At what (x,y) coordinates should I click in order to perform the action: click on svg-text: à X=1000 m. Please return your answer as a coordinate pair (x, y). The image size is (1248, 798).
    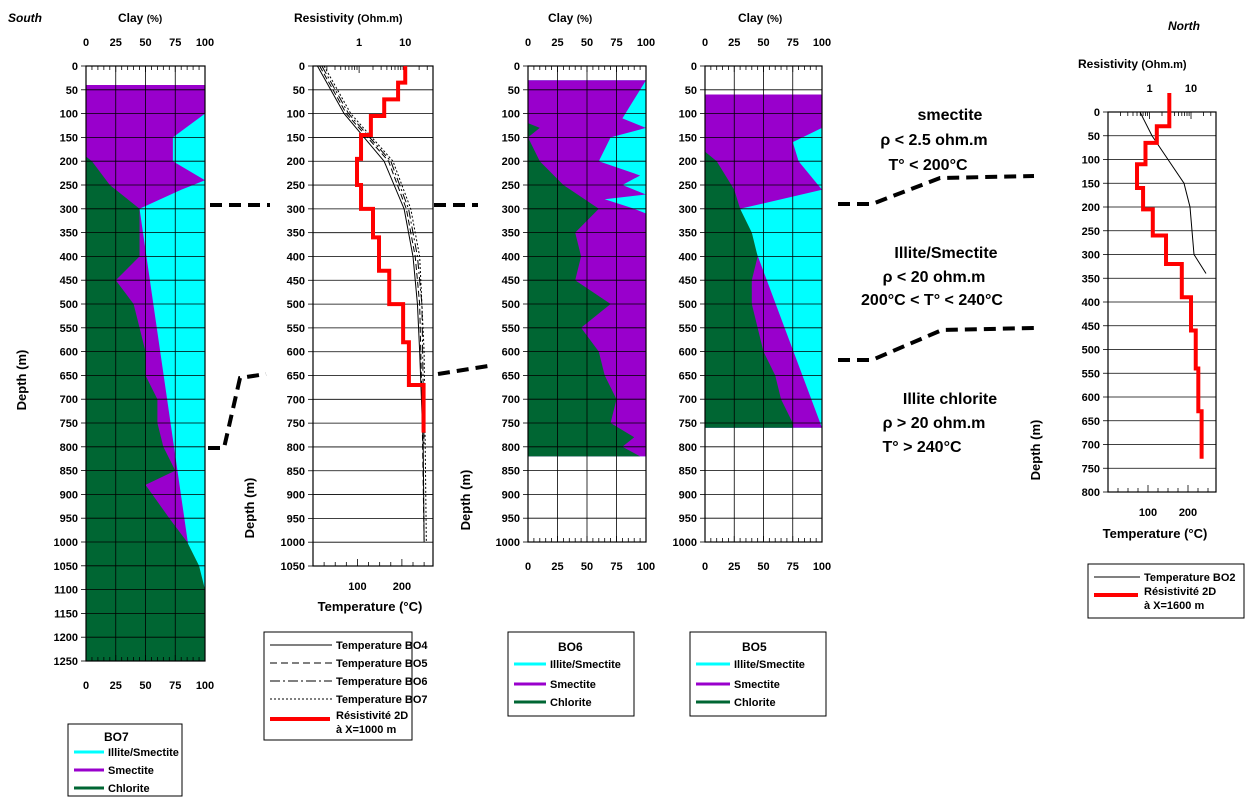
    Looking at the image, I should click on (366, 730).